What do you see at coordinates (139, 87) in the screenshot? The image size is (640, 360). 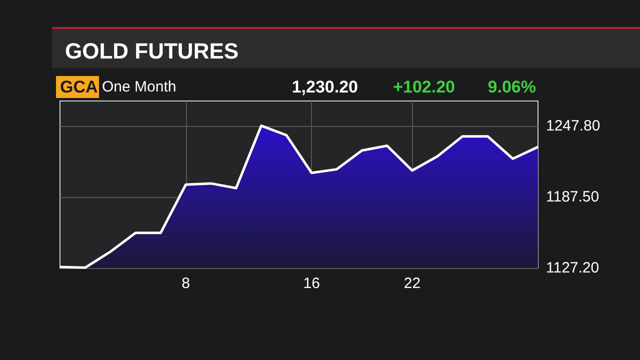 I see `text: One Month` at bounding box center [139, 87].